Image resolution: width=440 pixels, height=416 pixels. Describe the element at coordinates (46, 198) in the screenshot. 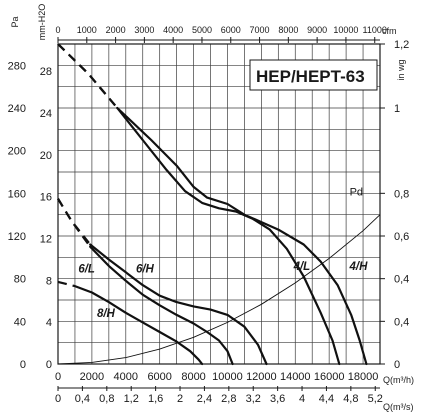

I see `y-tick-mm: 16` at that location.